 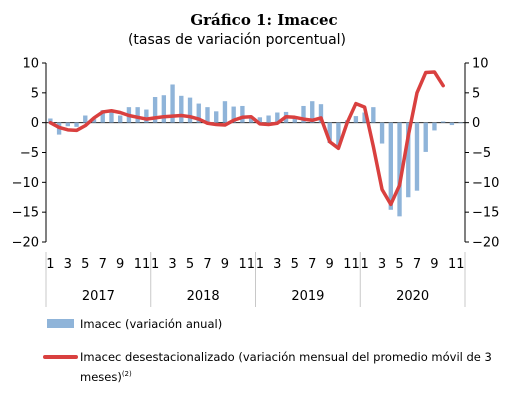 What do you see at coordinates (106, 377) in the screenshot?
I see `legend-line-label-2: meses)(2)` at bounding box center [106, 377].